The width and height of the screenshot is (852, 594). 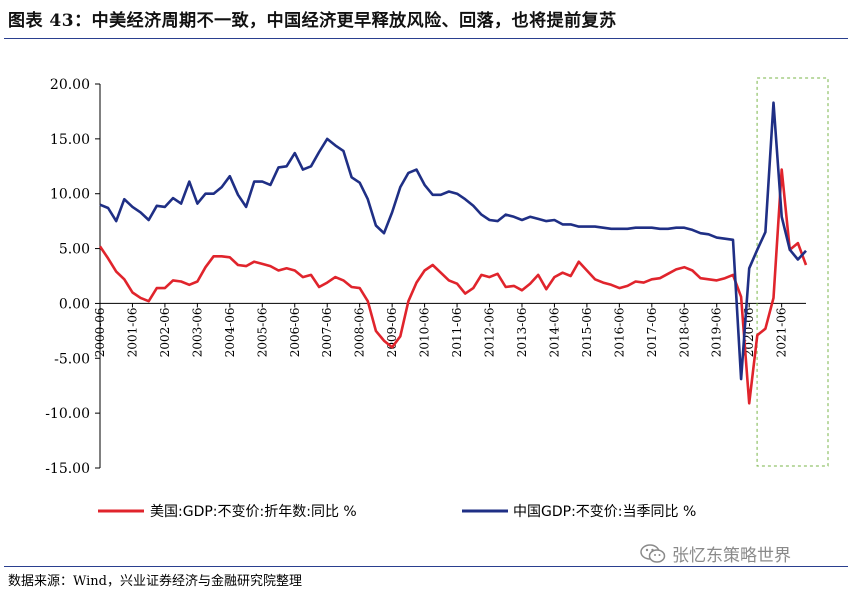 What do you see at coordinates (312, 21) in the screenshot?
I see `chart-title: 图表 43：中美经济周期不一致，中国经济更早释放风险、回落，也将提前复苏` at bounding box center [312, 21].